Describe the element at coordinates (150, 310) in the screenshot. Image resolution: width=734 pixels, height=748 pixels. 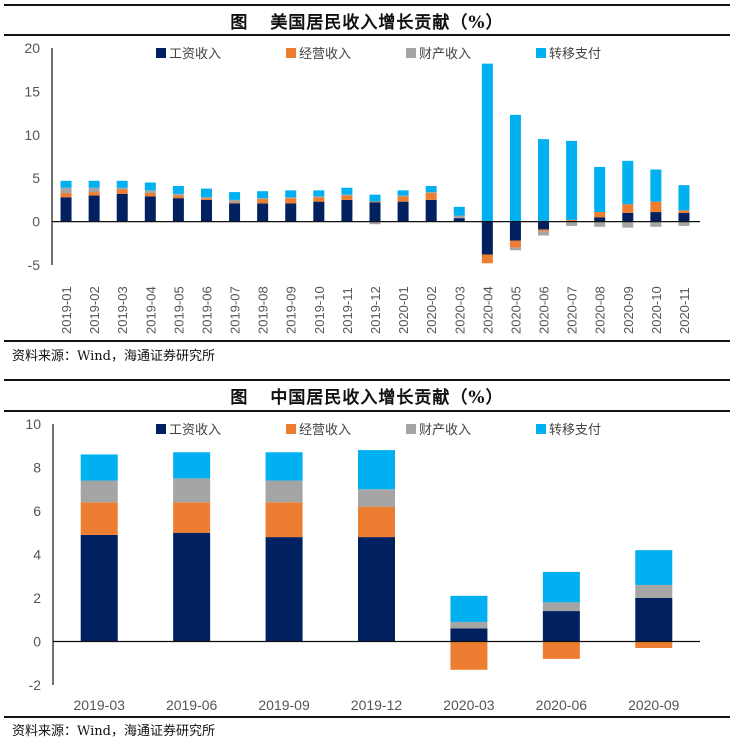
I see `x-tick-label: 2019-04` at that location.